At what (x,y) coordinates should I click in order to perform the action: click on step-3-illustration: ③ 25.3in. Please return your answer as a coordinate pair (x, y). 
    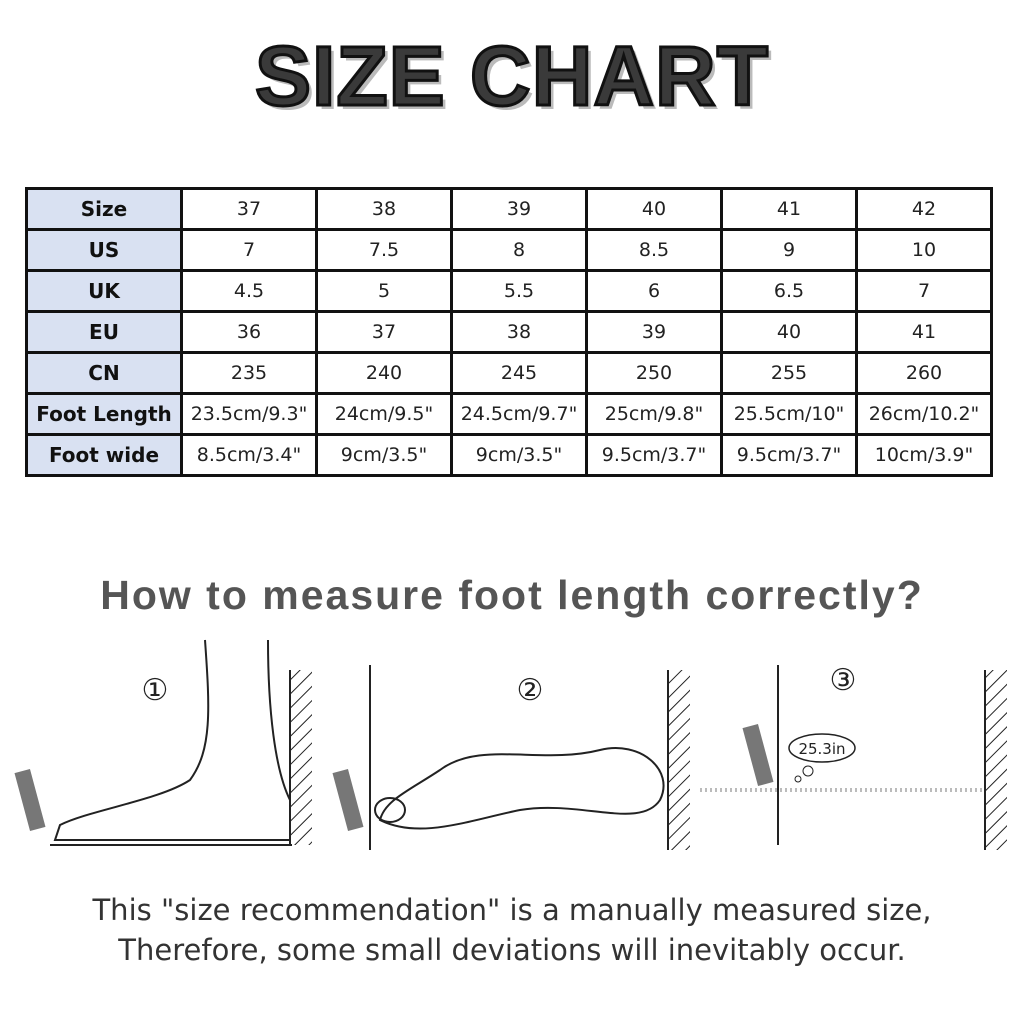
    Looking at the image, I should click on (853, 756).